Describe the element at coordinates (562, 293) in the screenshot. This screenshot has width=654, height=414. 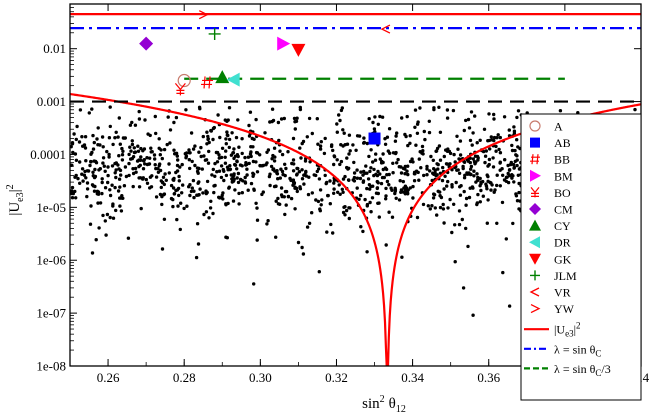
I see `legend-label-vr: VR` at that location.